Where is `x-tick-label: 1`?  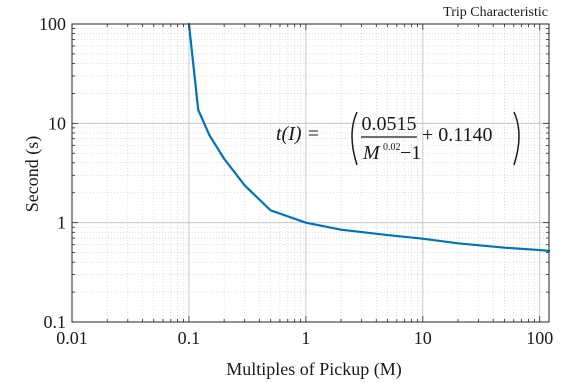 x-tick-label: 1 is located at coordinates (305, 338).